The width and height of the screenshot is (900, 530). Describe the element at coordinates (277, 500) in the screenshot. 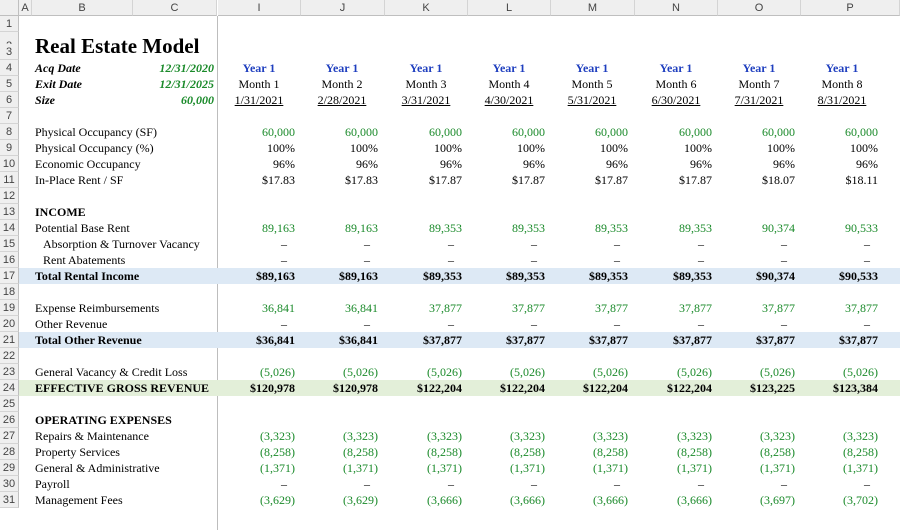

I see `value-cell: (3,629)` at that location.